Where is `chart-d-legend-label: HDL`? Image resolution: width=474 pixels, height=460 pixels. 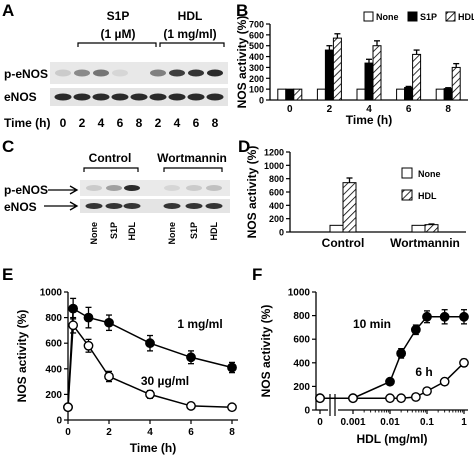
chart-d-legend-label: HDL is located at coordinates (427, 196).